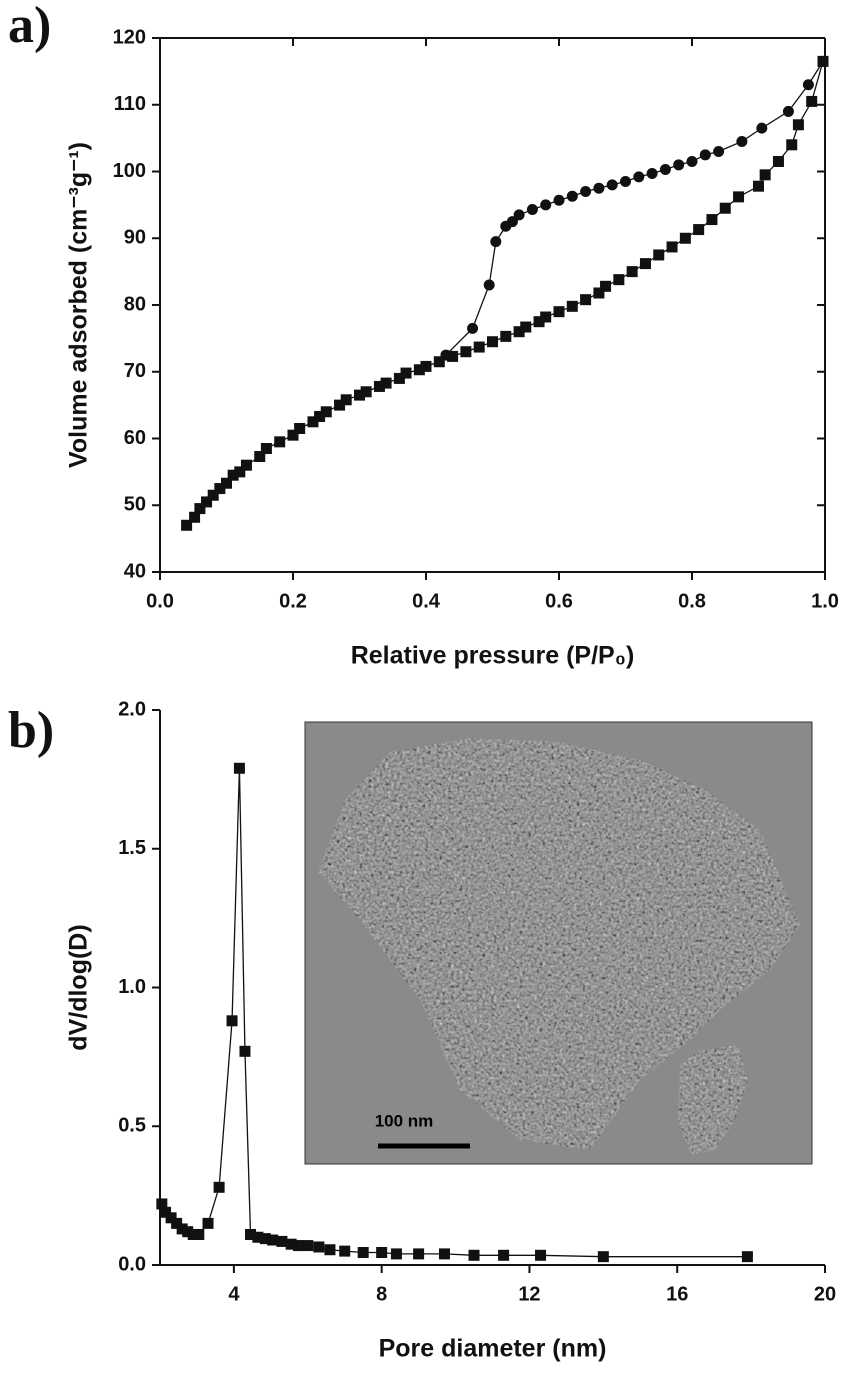  Describe the element at coordinates (825, 1294) in the screenshot. I see `x-tick-label: 20` at that location.